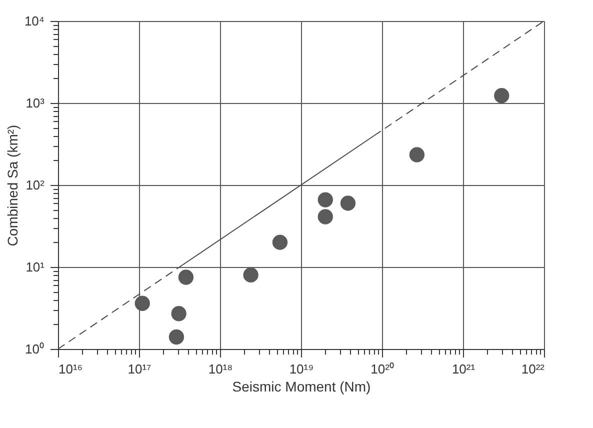 Image resolution: width=593 pixels, height=428 pixels. What do you see at coordinates (140, 369) in the screenshot?
I see `x-tick-label: 10¹⁷` at bounding box center [140, 369].